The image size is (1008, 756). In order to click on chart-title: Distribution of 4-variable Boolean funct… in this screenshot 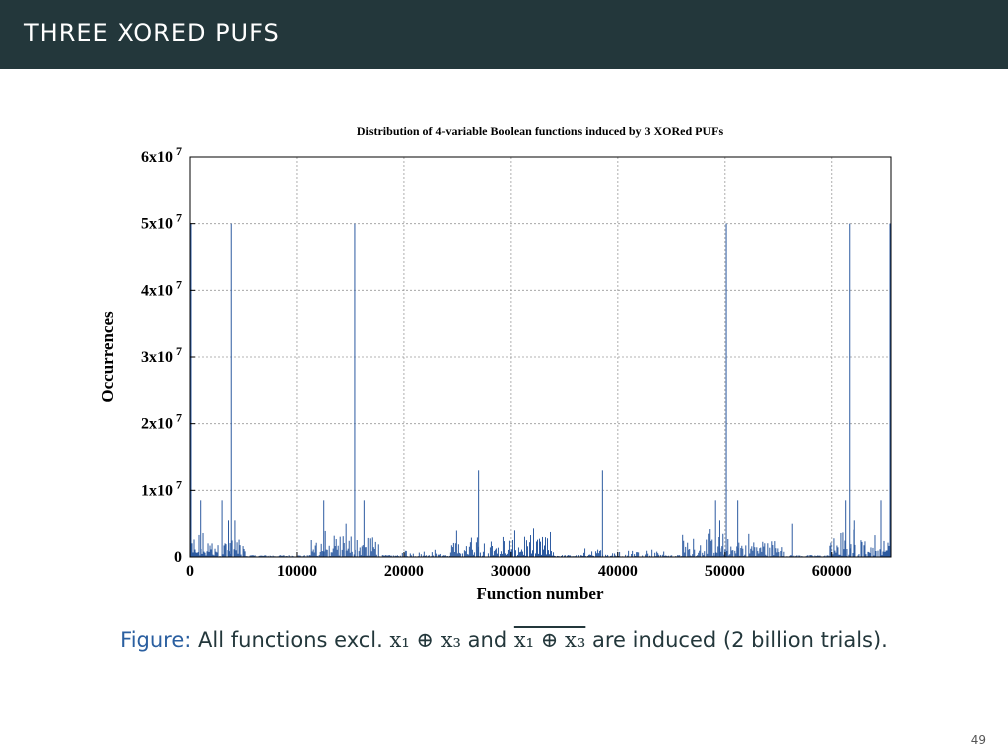, I will do `click(540, 131)`.